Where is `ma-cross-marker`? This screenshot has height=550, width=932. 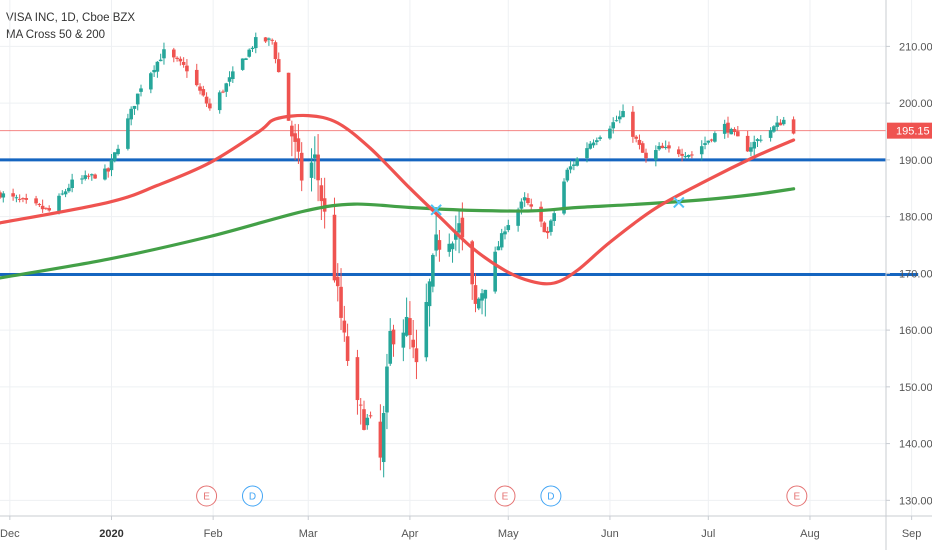
ma-cross-marker is located at coordinates (679, 202).